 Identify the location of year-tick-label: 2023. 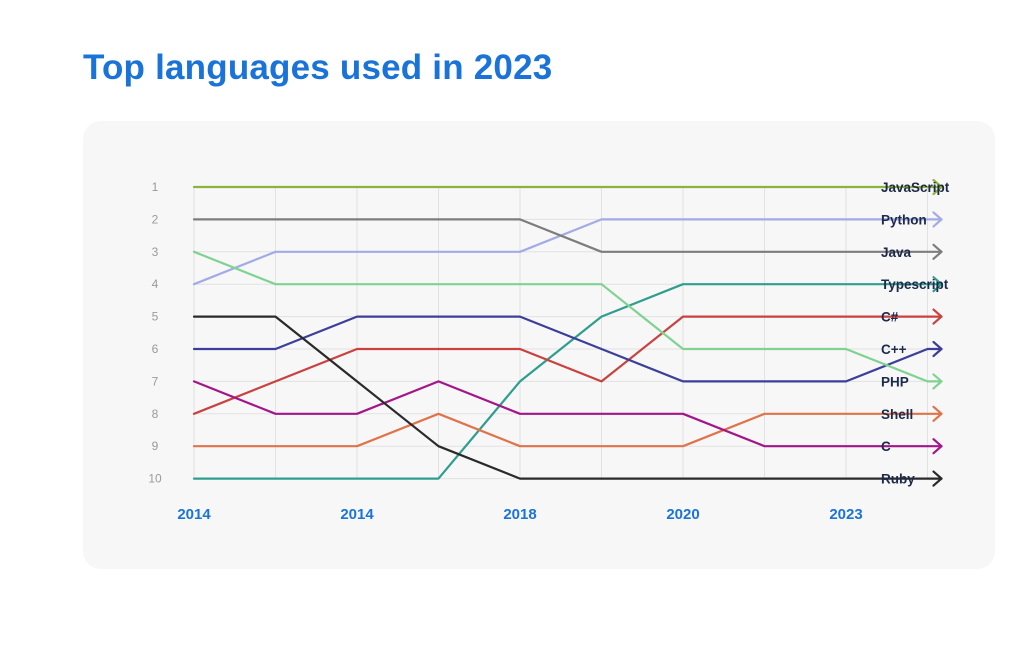
(845, 514).